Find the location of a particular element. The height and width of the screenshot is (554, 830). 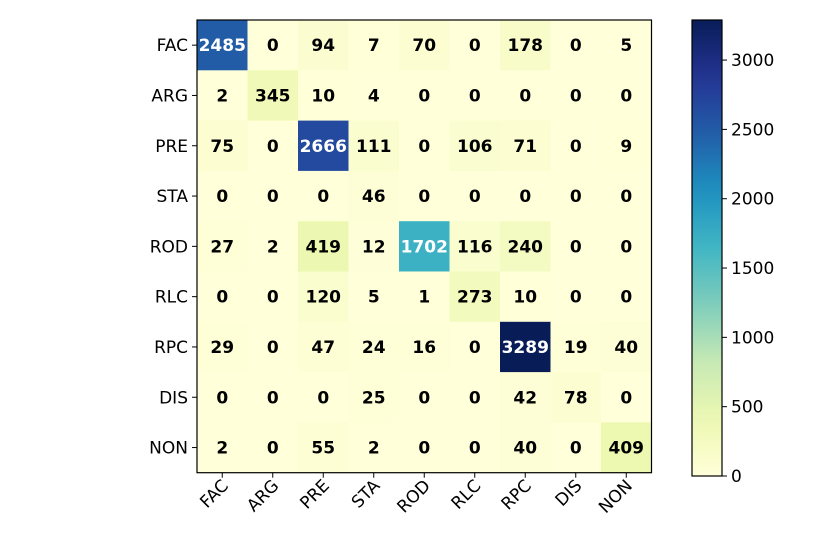

heatmap-cell-rpc-rod is located at coordinates (425, 347).